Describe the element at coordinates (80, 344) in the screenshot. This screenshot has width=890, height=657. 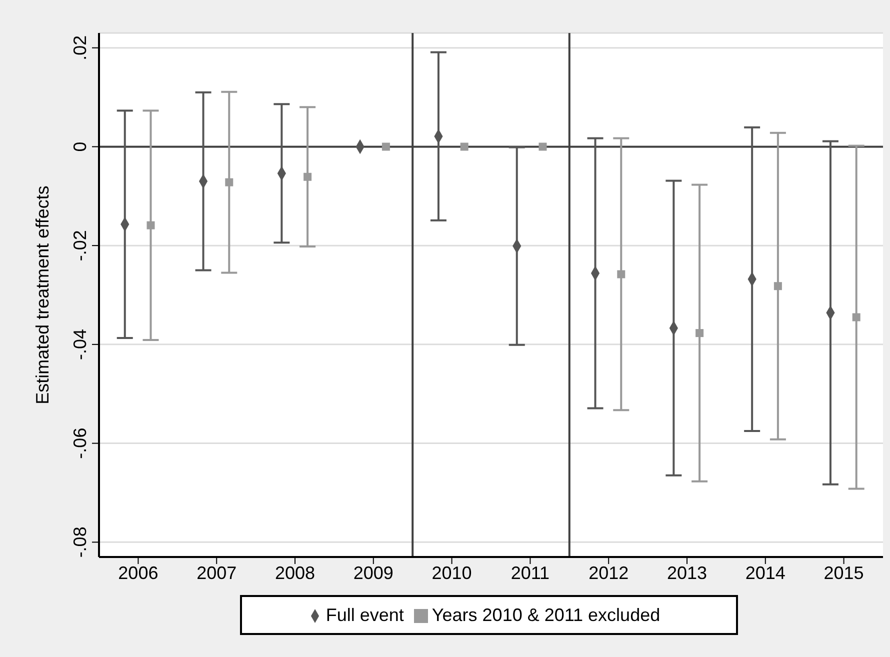
I see `y-tick-label: -.04` at that location.